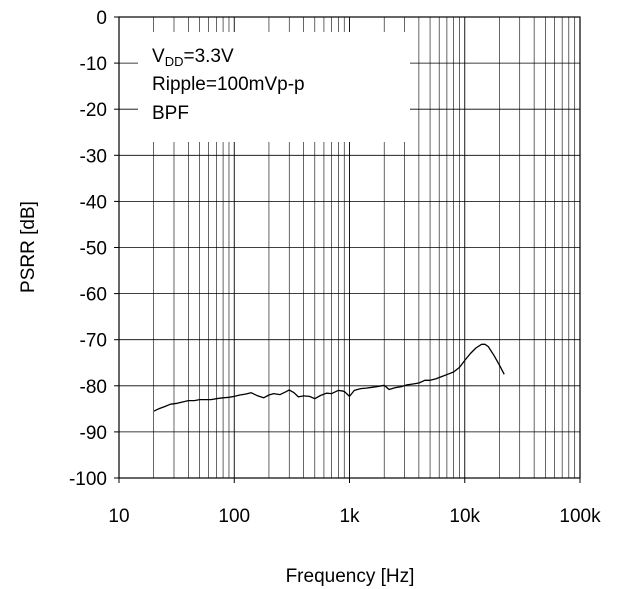  I want to click on series-line, so click(329, 377).